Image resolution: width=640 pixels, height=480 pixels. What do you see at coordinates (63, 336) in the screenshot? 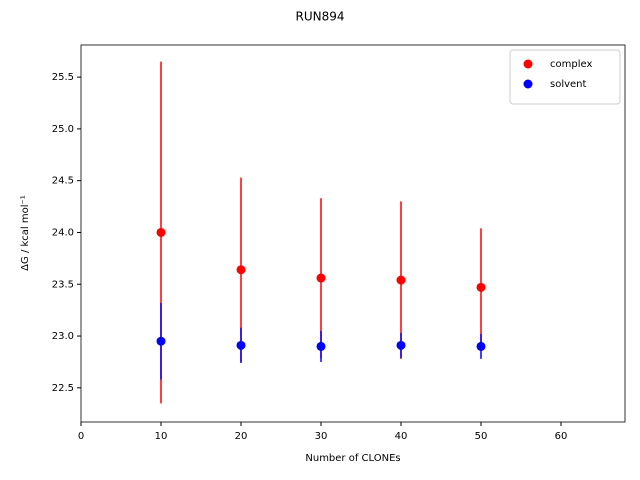
I see `y-tick-label: 23.0` at bounding box center [63, 336].